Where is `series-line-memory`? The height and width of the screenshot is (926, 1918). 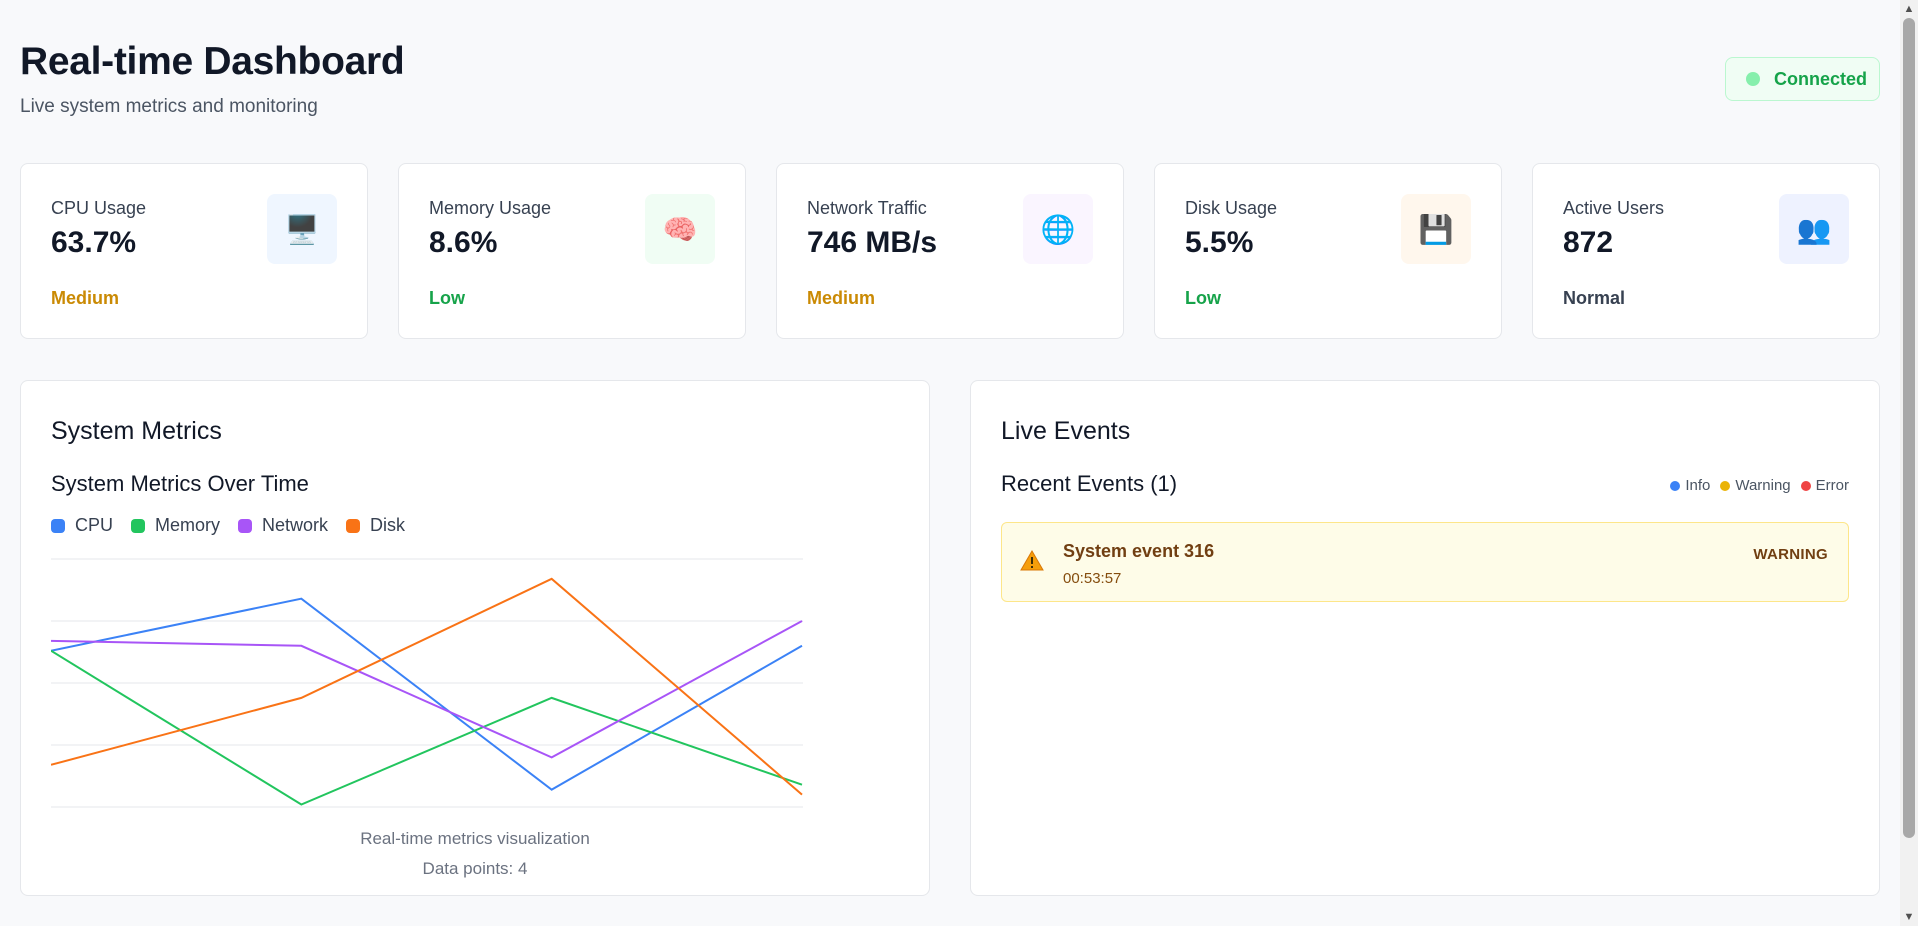 series-line-memory is located at coordinates (427, 727).